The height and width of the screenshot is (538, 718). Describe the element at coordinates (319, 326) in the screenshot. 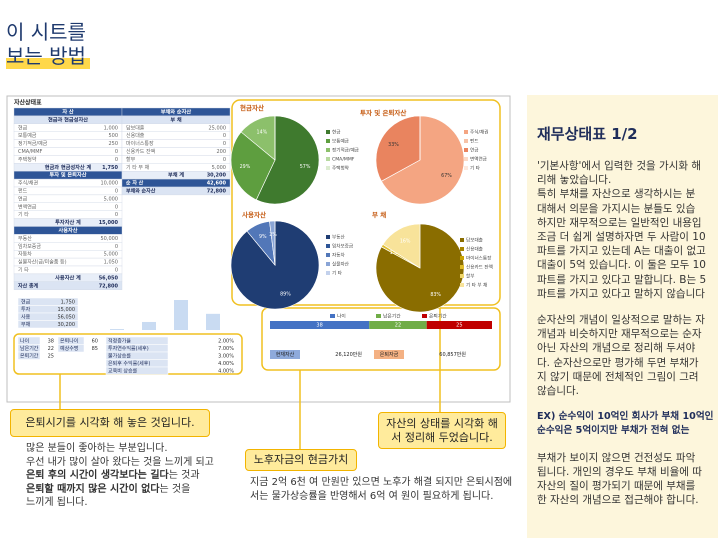

I see `timeline-value: 38` at that location.